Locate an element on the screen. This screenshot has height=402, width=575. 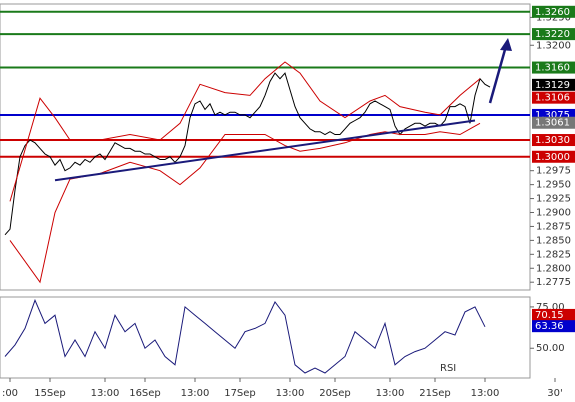
forecast-arrow is located at coordinates (498, 74).